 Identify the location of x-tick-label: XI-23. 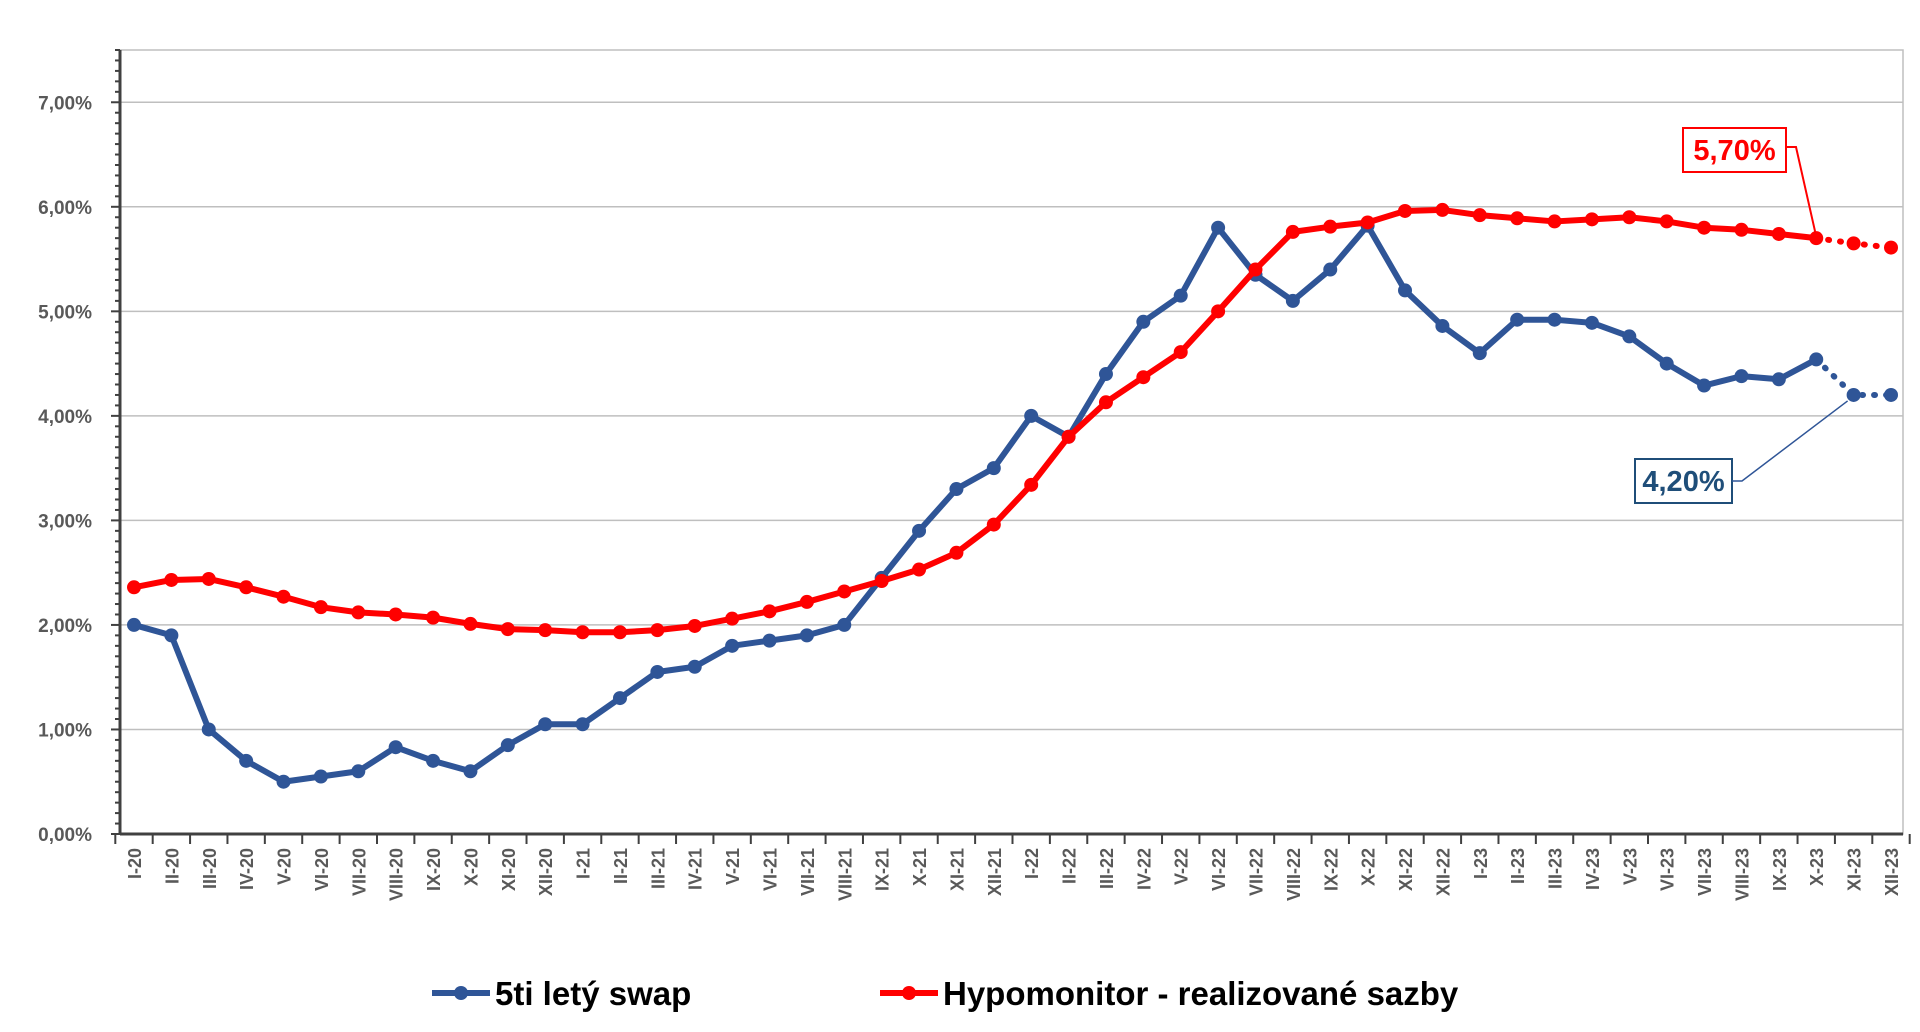
(1855, 869).